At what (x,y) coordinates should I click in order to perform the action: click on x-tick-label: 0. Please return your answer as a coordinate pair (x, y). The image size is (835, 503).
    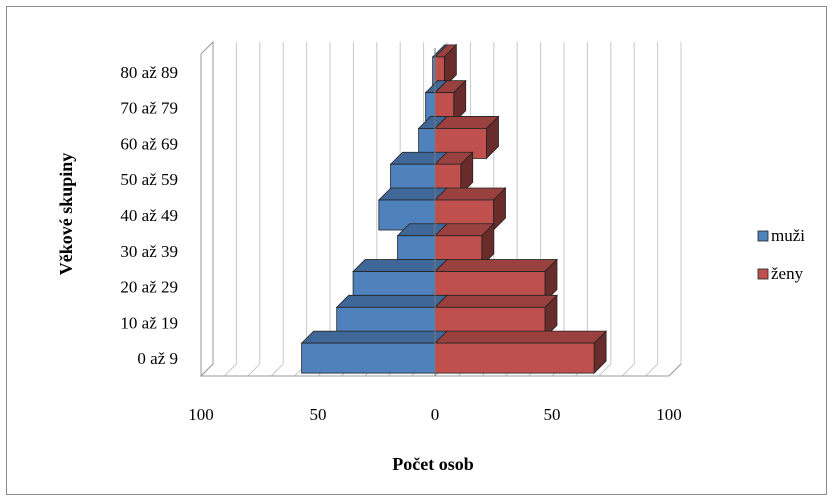
    Looking at the image, I should click on (435, 414).